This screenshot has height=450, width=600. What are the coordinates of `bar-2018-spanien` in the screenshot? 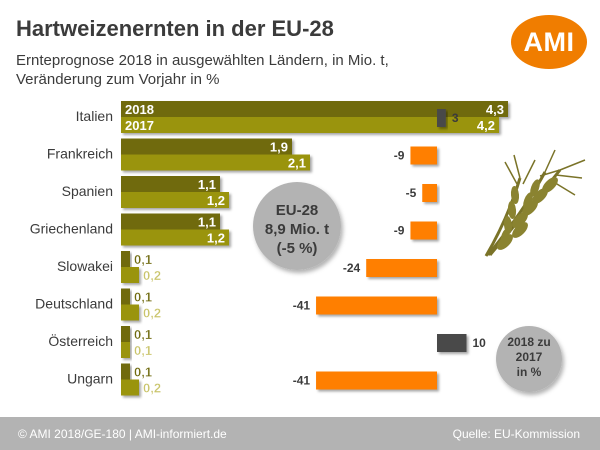 It's located at (170, 184).